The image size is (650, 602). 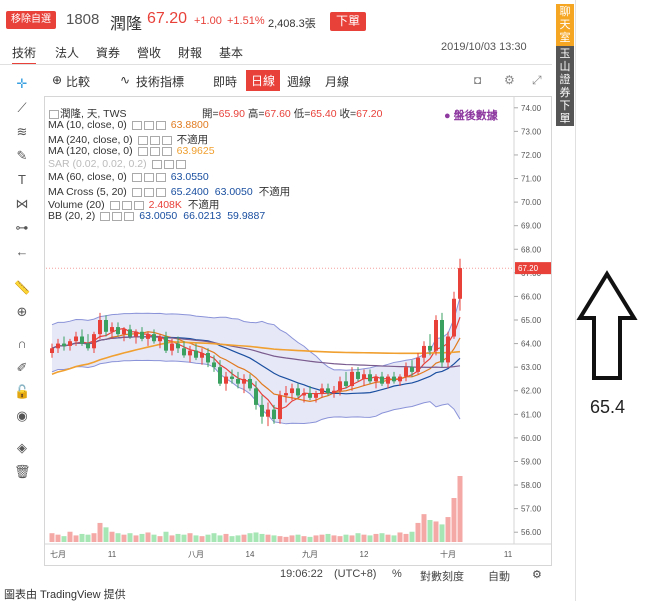 What do you see at coordinates (22, 415) in the screenshot?
I see `eye-icon: ◉` at bounding box center [22, 415].